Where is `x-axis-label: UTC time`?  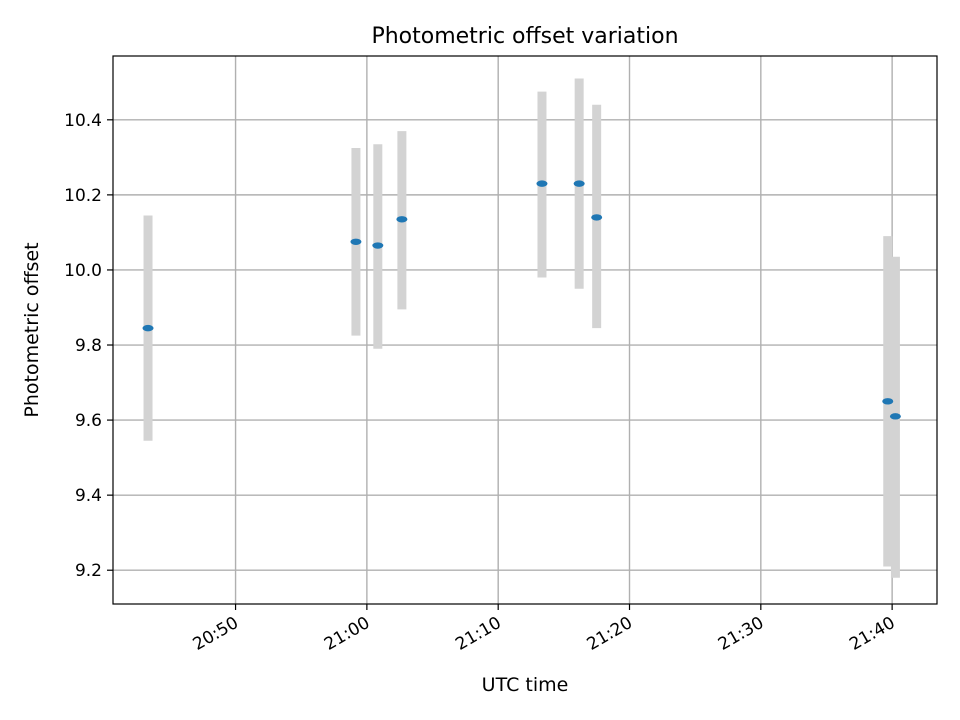 x-axis-label: UTC time is located at coordinates (525, 685).